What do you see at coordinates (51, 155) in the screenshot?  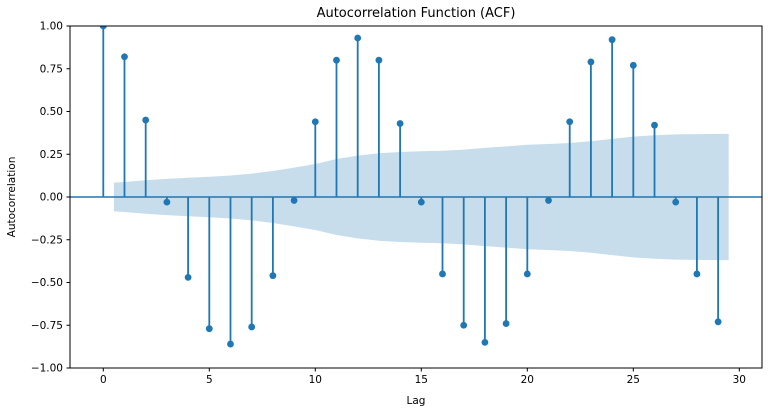 I see `y-tick-label: 0.25` at bounding box center [51, 155].